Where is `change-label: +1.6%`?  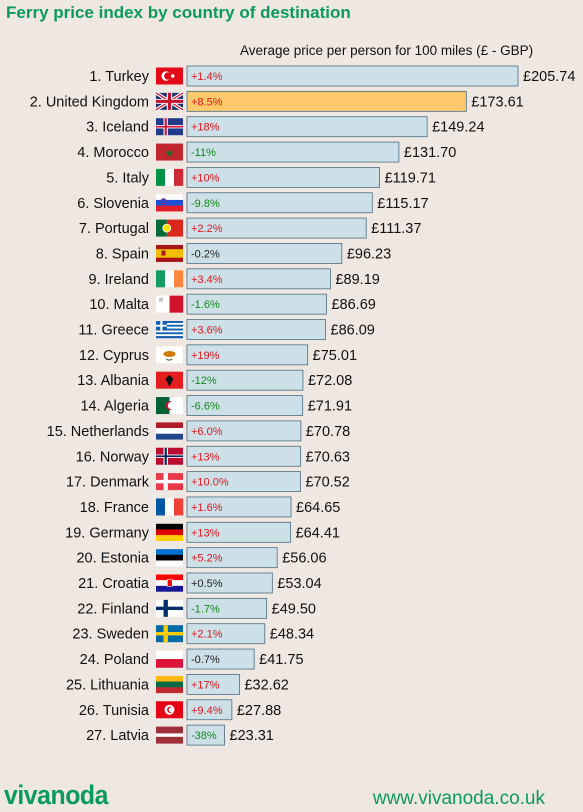 change-label: +1.6% is located at coordinates (207, 508).